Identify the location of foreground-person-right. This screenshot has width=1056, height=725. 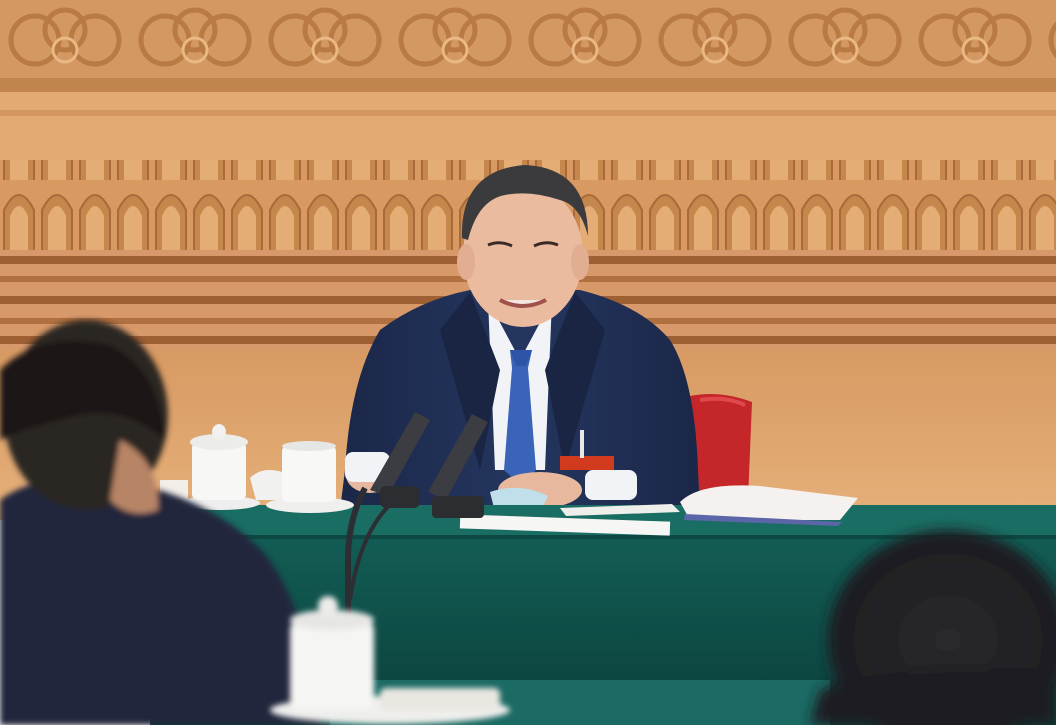
(933, 627).